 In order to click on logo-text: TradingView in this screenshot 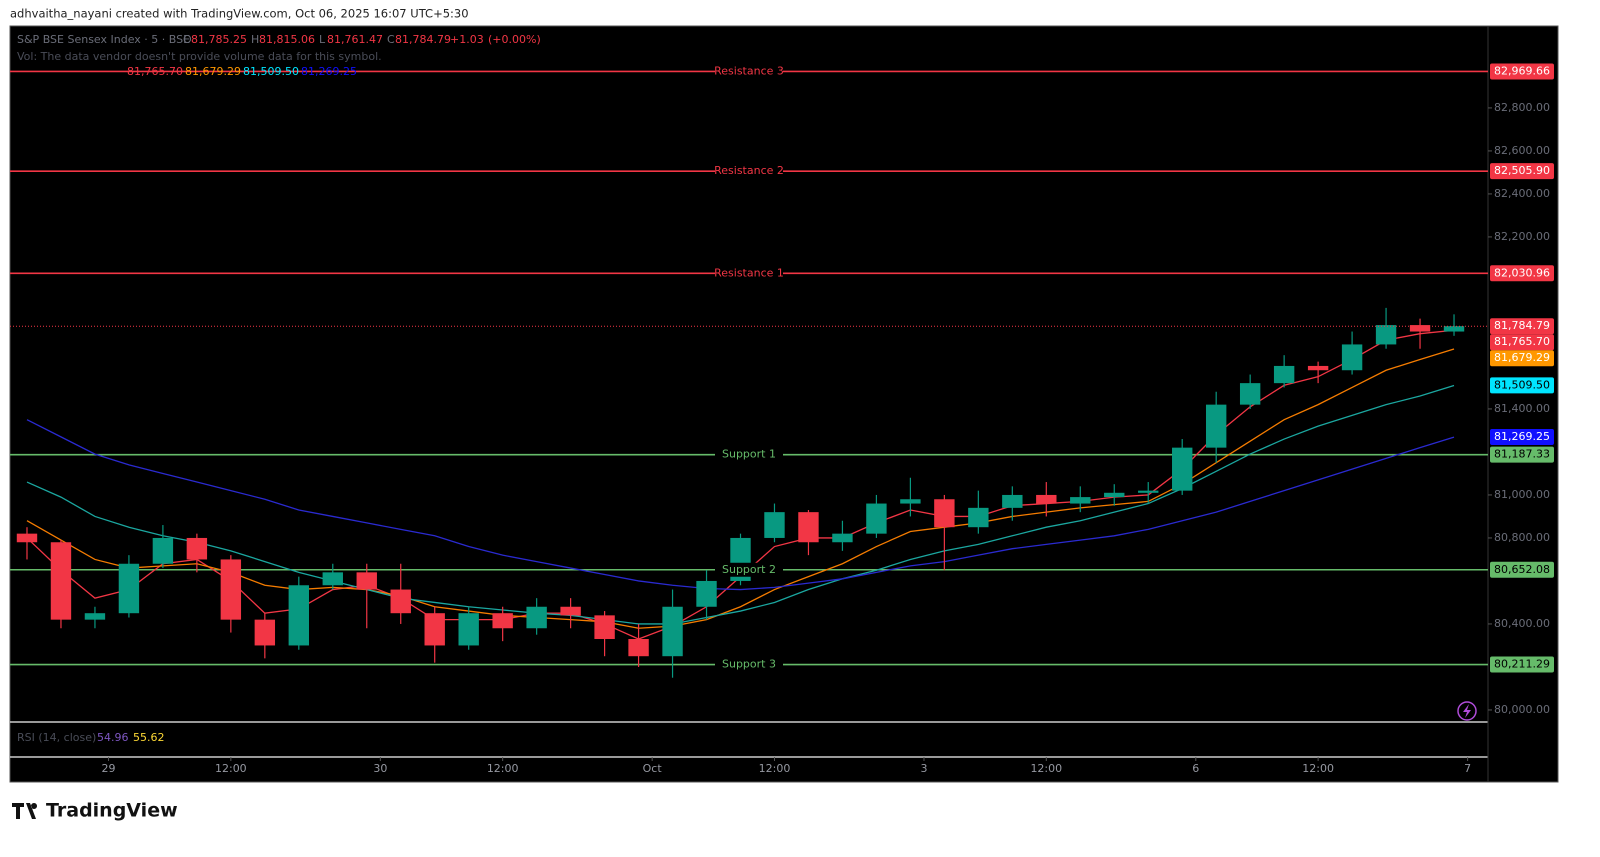, I will do `click(112, 811)`.